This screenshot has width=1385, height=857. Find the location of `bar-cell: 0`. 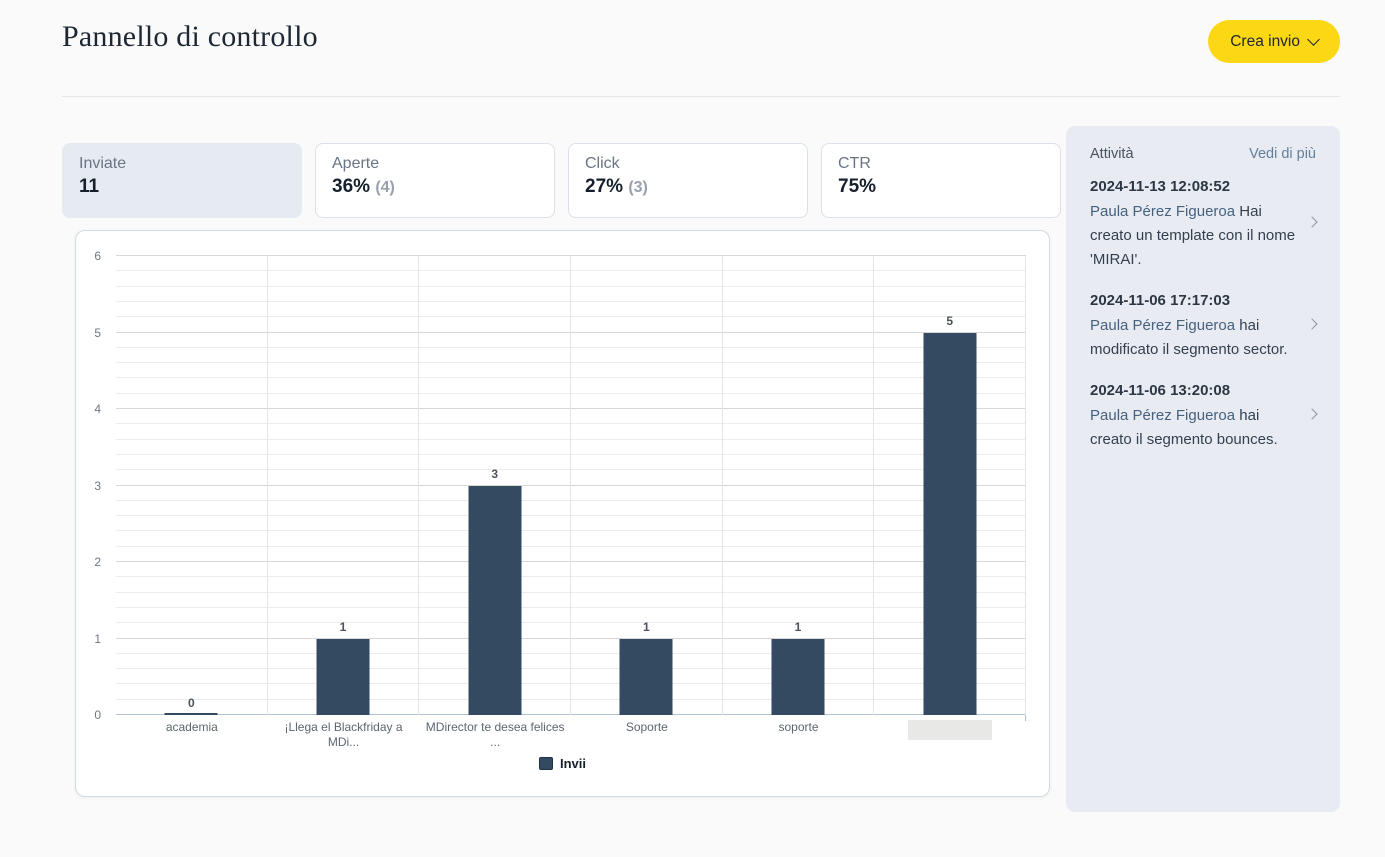

bar-cell: 0 is located at coordinates (192, 485).